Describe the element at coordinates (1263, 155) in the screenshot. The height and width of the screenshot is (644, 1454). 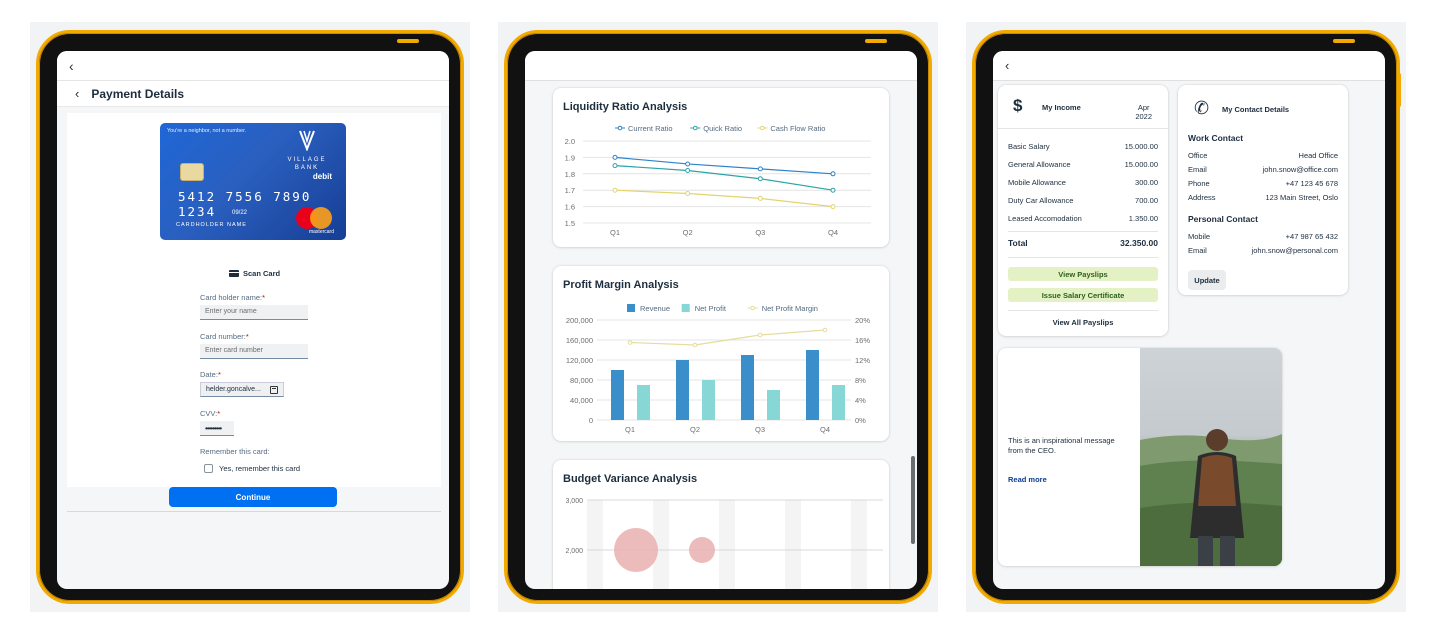
I see `contact-row: Office Head Office` at that location.